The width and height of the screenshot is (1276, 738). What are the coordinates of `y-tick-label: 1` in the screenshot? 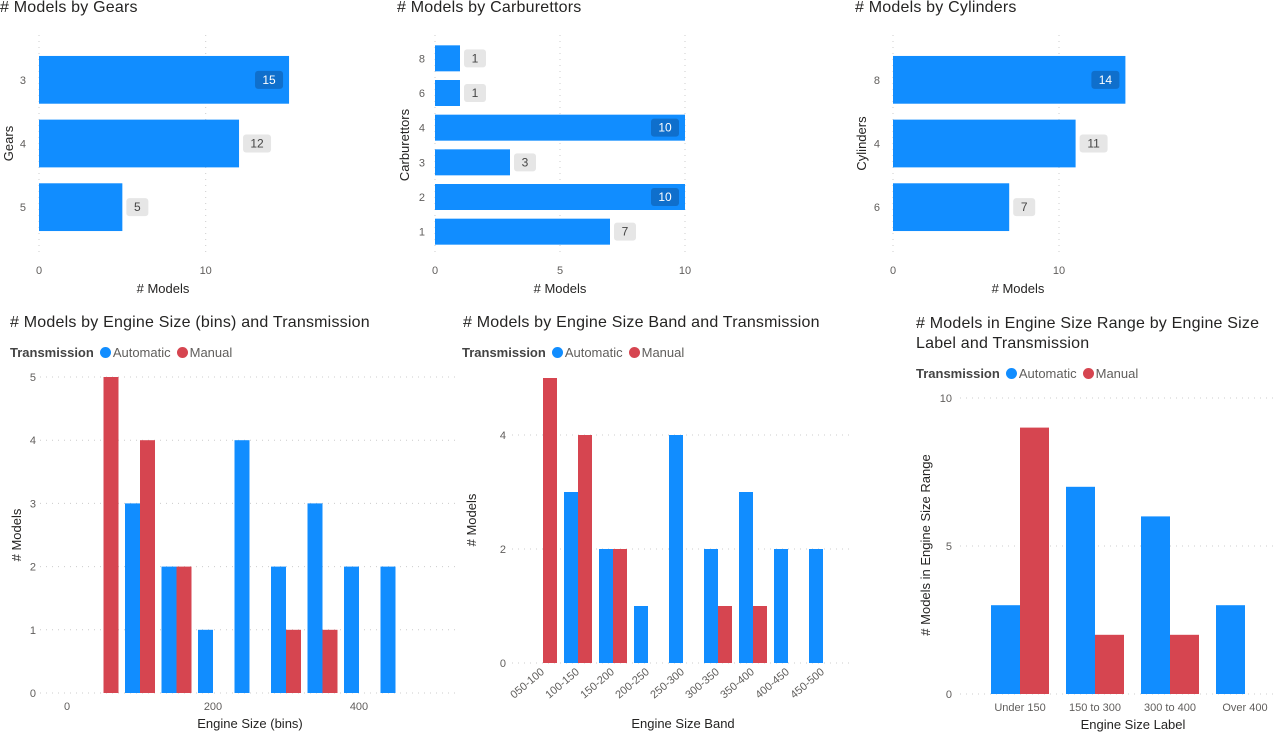 It's located at (33, 631).